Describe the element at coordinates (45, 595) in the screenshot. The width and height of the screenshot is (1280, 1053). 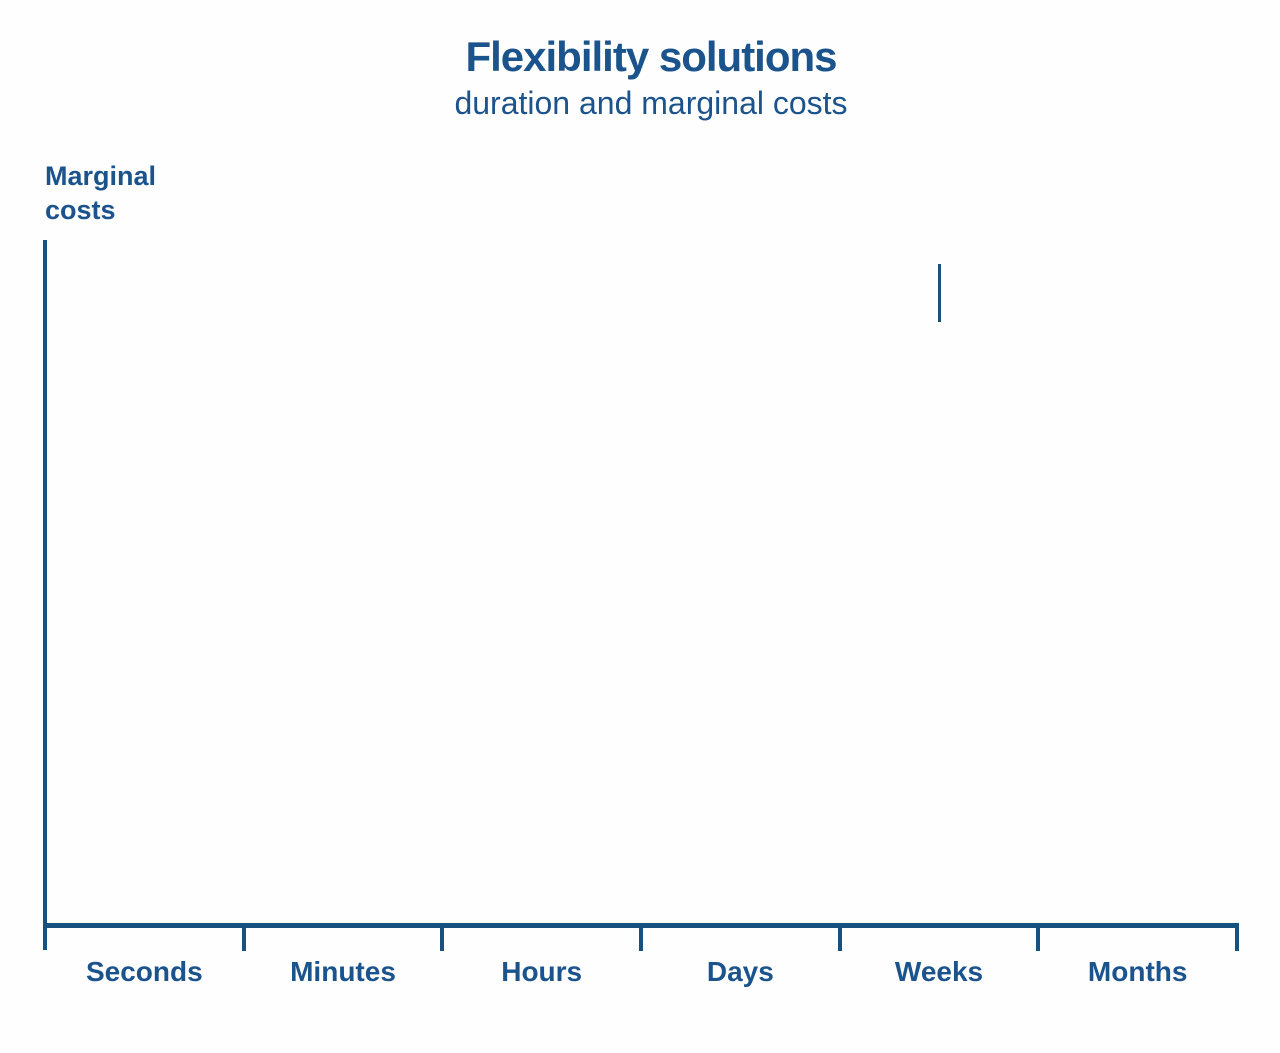
I see `y-axis-line` at that location.